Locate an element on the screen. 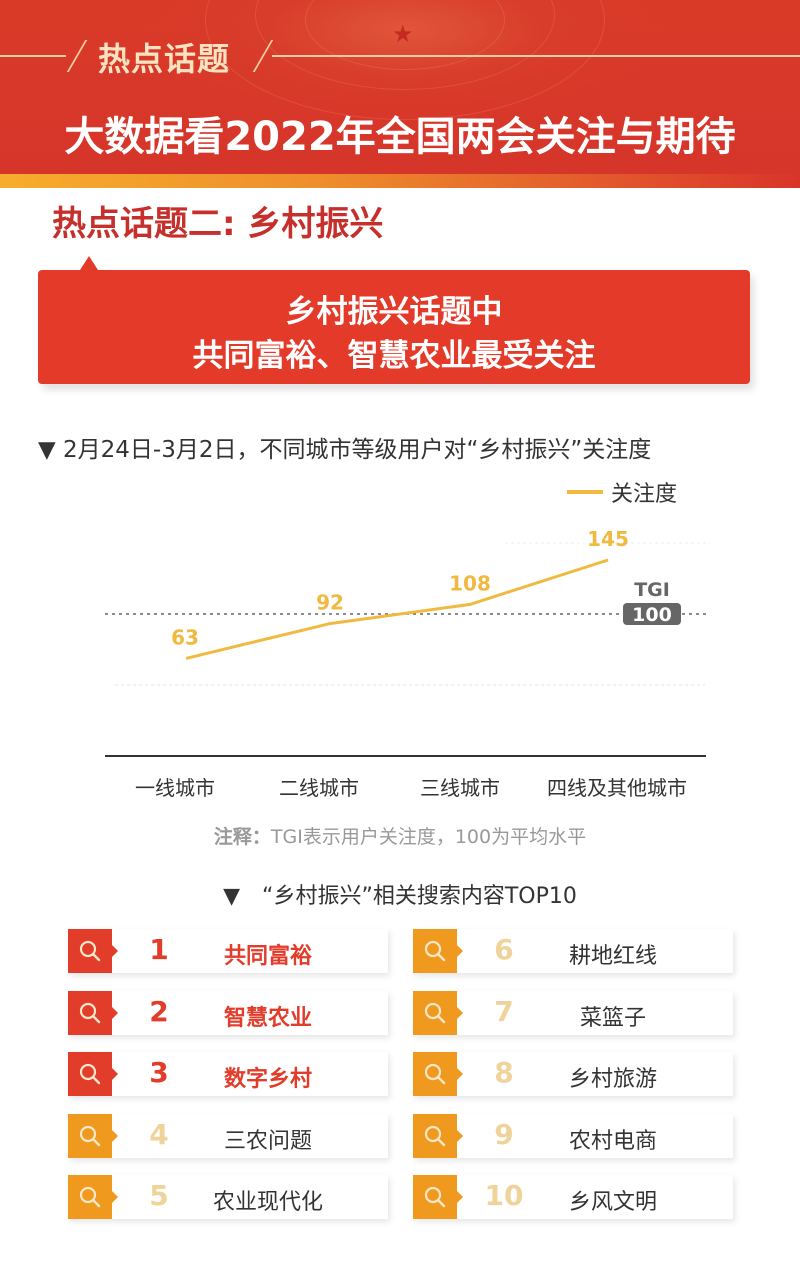 The height and width of the screenshot is (1269, 800). note-prefix: 注释： is located at coordinates (242, 837).